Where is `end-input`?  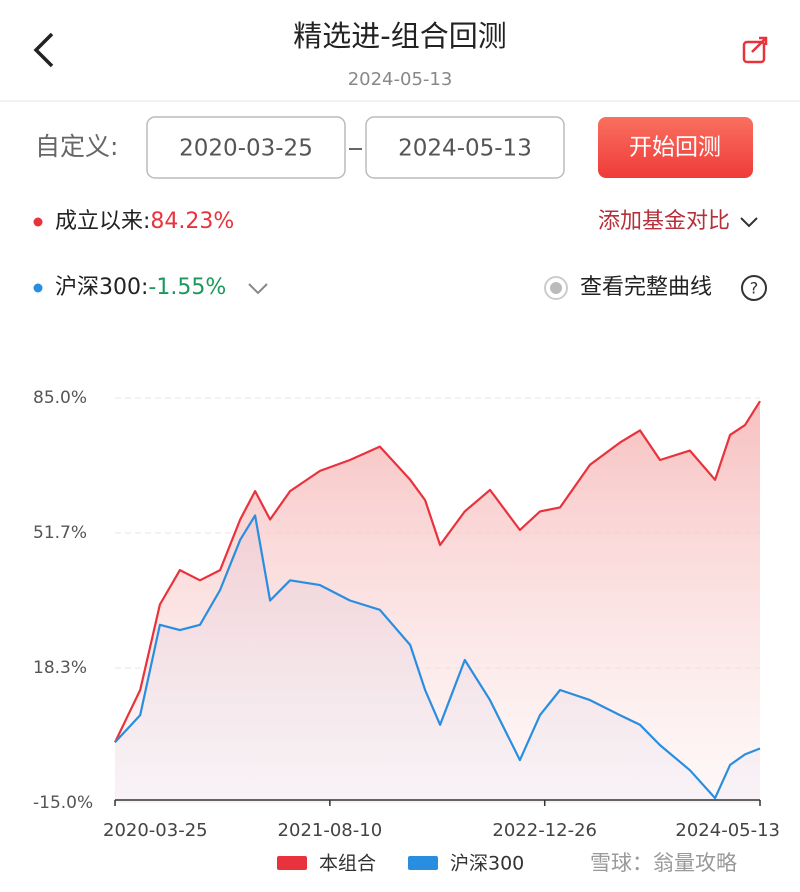 end-input is located at coordinates (465, 147).